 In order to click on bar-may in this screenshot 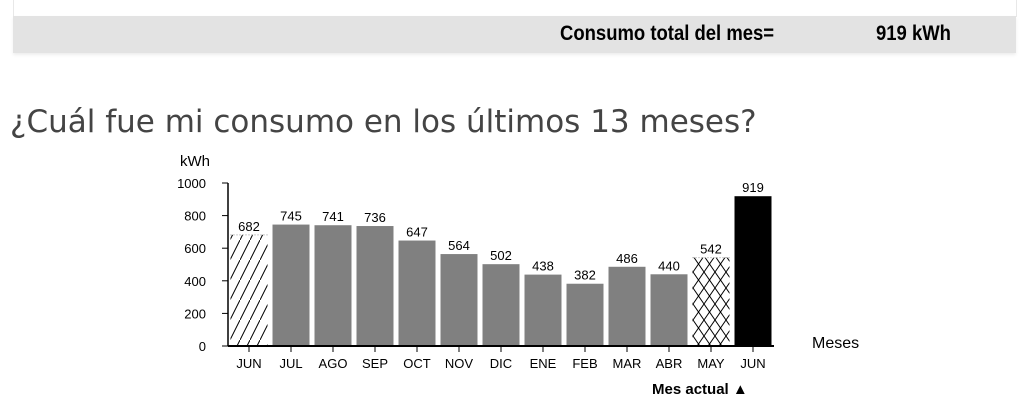, I will do `click(711, 301)`.